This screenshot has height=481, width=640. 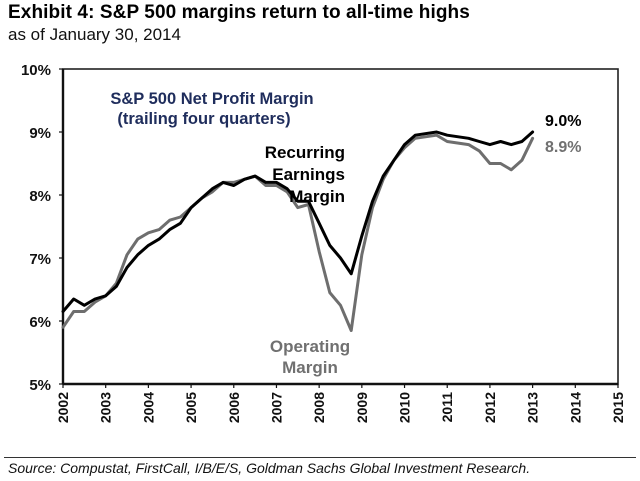 I want to click on recurring-end-value: 9.0%, so click(x=563, y=121).